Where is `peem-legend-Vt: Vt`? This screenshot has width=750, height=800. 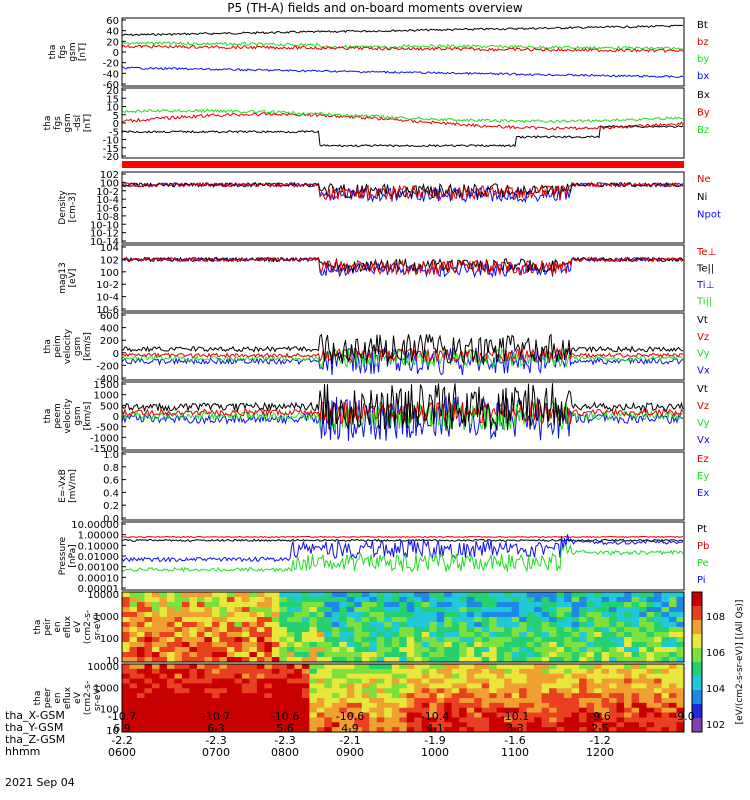 peem-legend-Vt: Vt is located at coordinates (702, 389).